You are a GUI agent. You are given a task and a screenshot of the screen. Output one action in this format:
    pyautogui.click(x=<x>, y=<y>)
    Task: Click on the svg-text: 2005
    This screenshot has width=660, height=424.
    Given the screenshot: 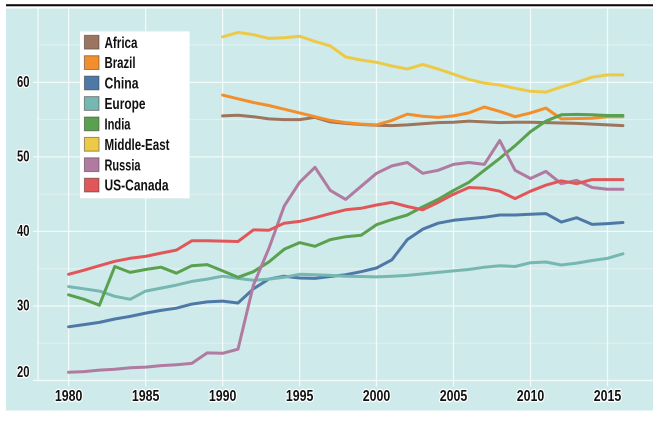 What is the action you would take?
    pyautogui.click(x=454, y=396)
    